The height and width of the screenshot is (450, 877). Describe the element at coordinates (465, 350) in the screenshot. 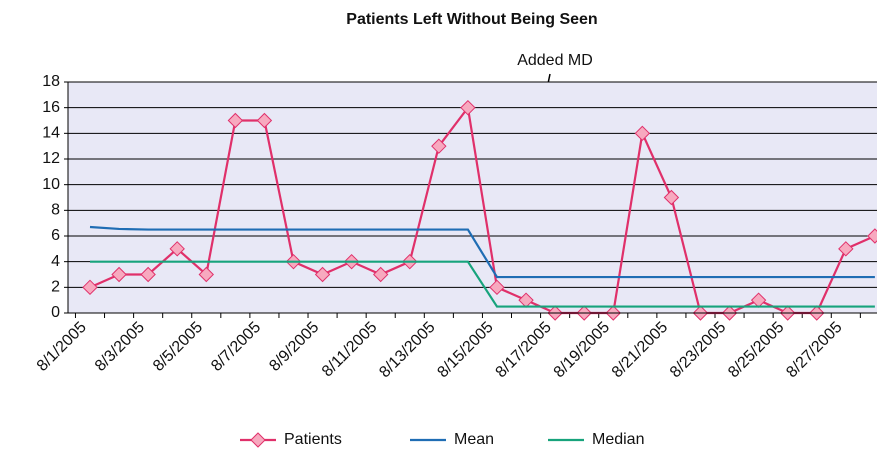

I see `x-tick-label: 8/15/2005` at that location.